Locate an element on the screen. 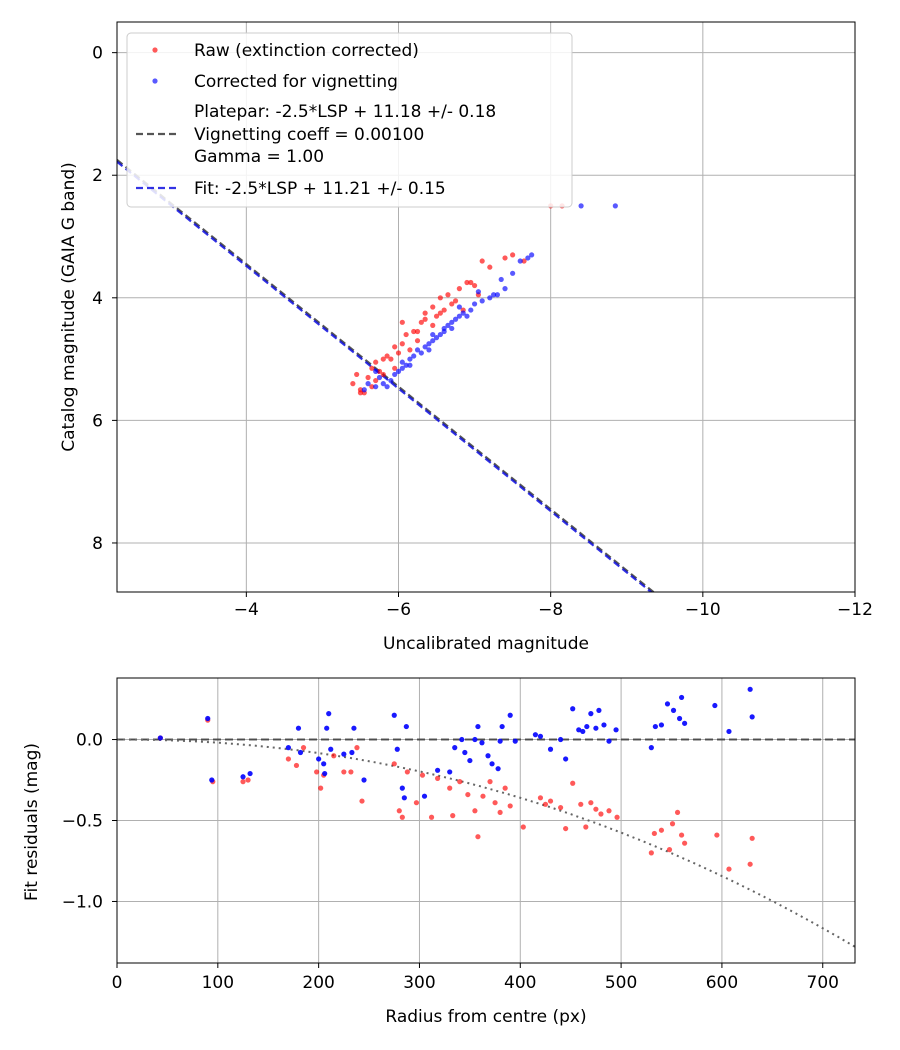  bottom-y-tick-label: 0.0 is located at coordinates (89, 741).